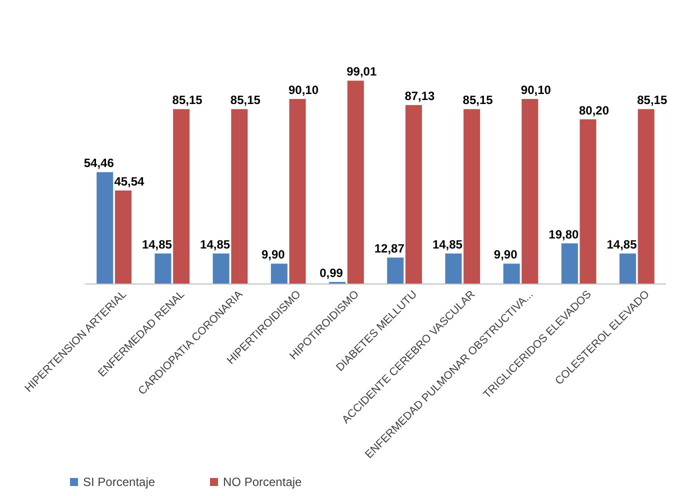  Describe the element at coordinates (361, 71) in the screenshot. I see `data-label: 99,01` at that location.